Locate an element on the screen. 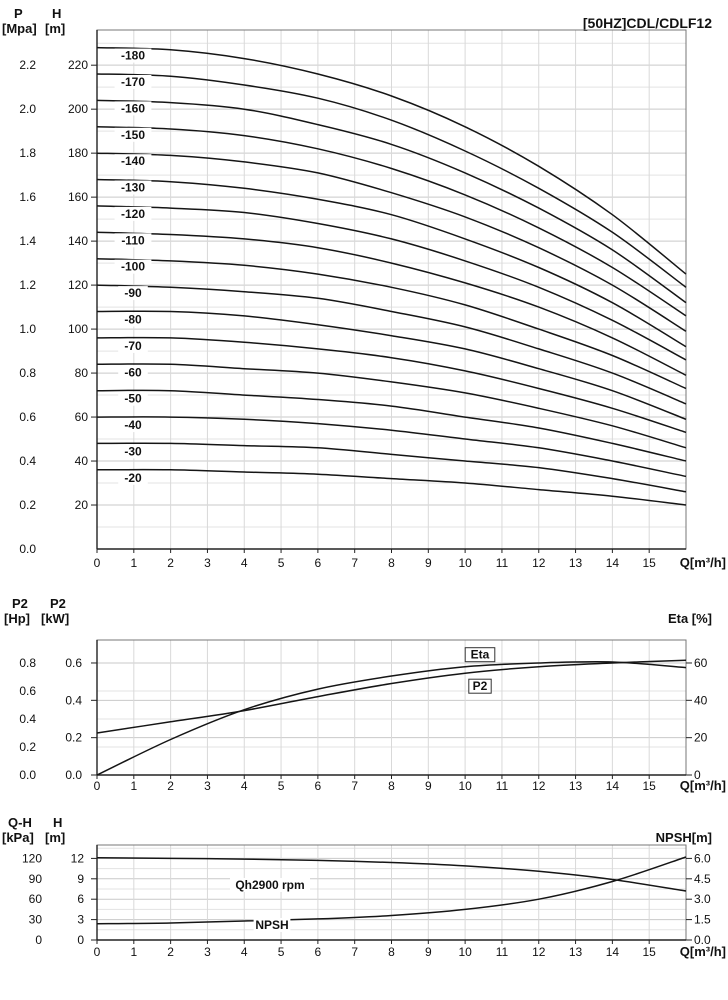 This screenshot has width=728, height=1000. qh-p-tick-label: 0.6 is located at coordinates (27, 417).